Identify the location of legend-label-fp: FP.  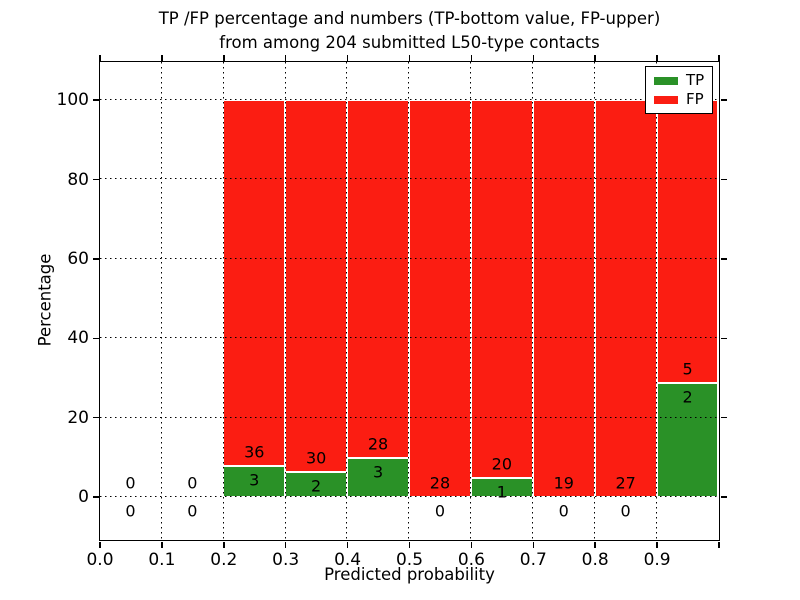
(695, 99).